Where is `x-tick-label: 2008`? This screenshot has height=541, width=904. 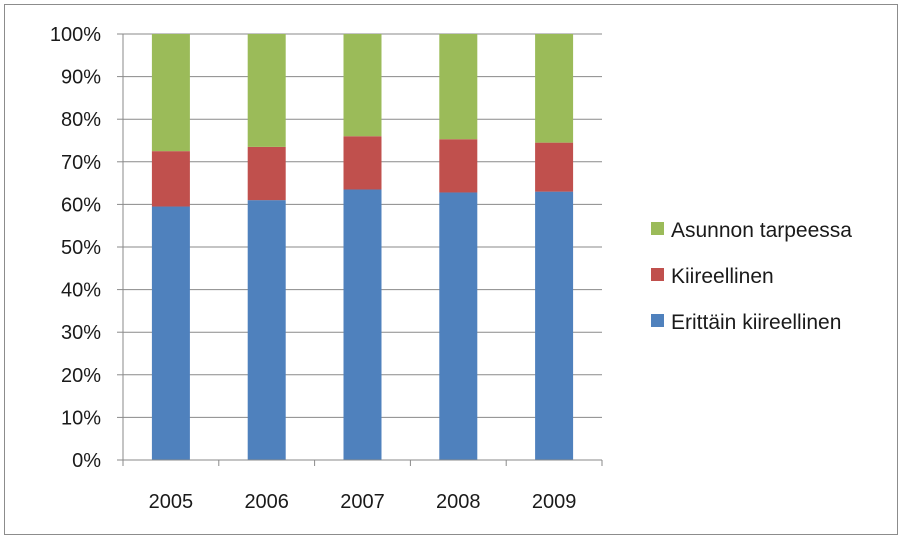
x-tick-label: 2008 is located at coordinates (458, 502).